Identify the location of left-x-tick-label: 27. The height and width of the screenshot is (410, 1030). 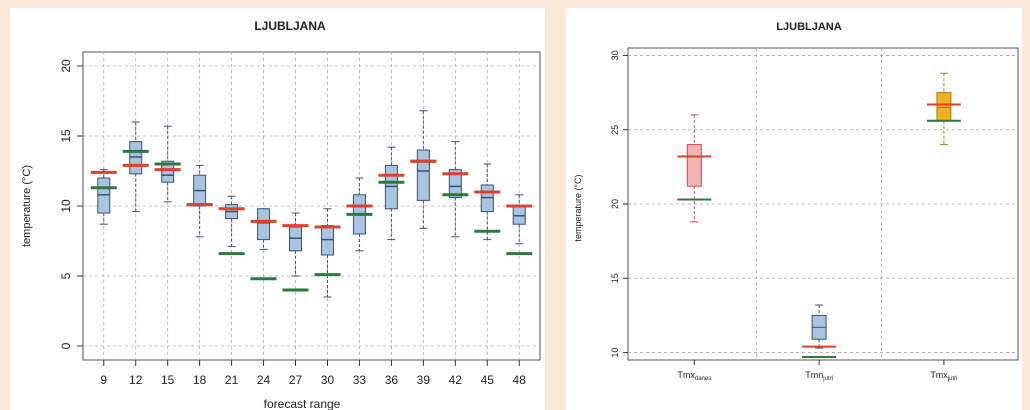
(296, 380).